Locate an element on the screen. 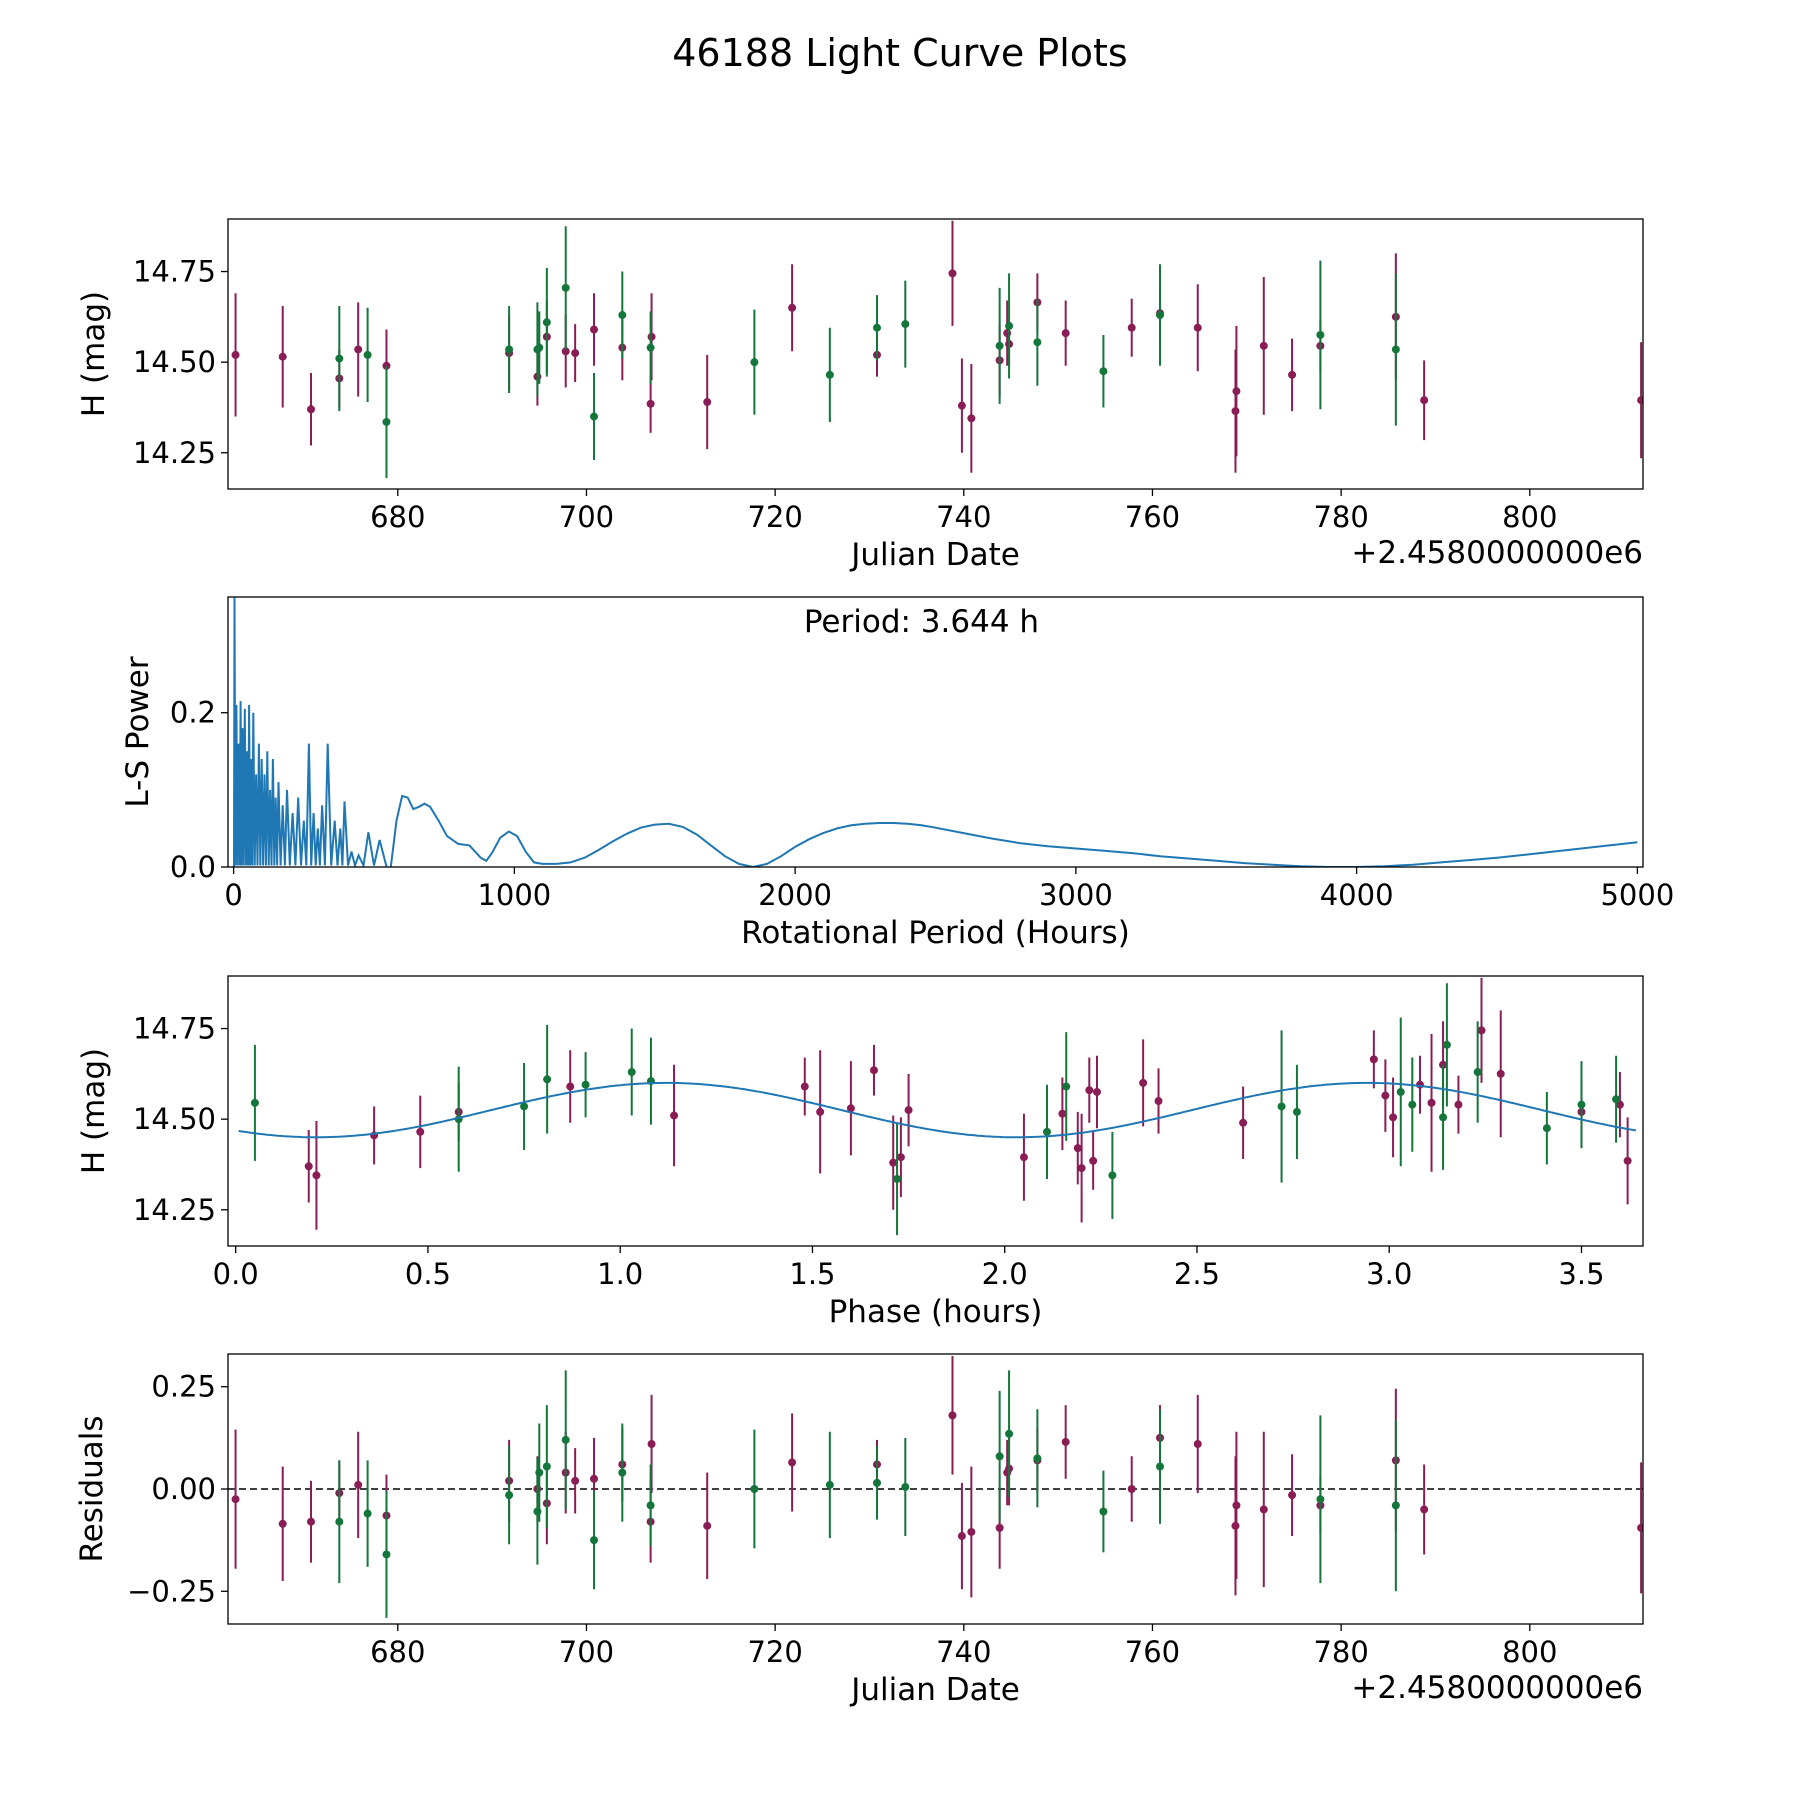 Image resolution: width=1800 pixels, height=1800 pixels. y-tick-label: 0.2 is located at coordinates (193, 713).